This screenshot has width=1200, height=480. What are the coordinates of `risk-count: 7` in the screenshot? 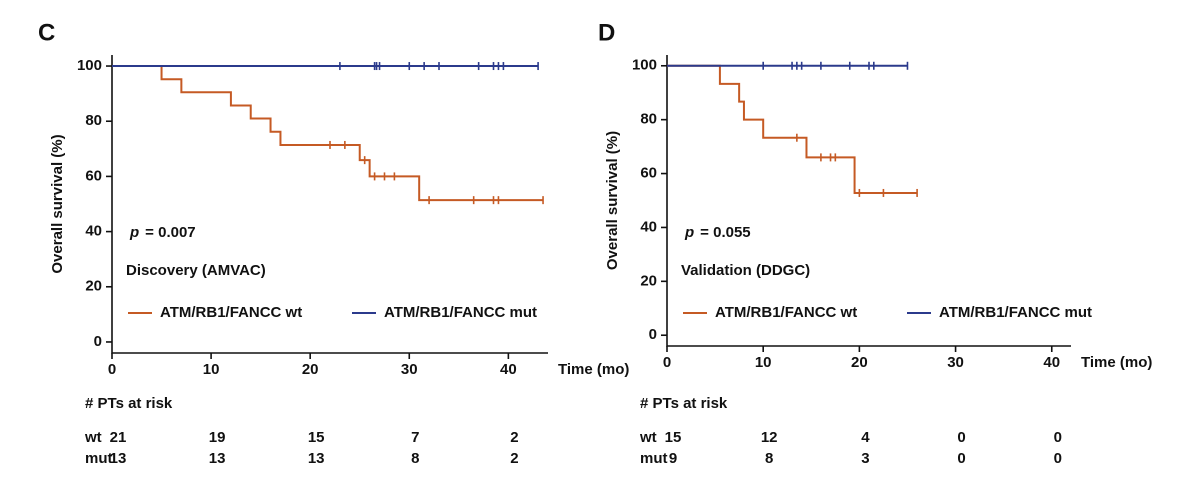 It's located at (415, 437).